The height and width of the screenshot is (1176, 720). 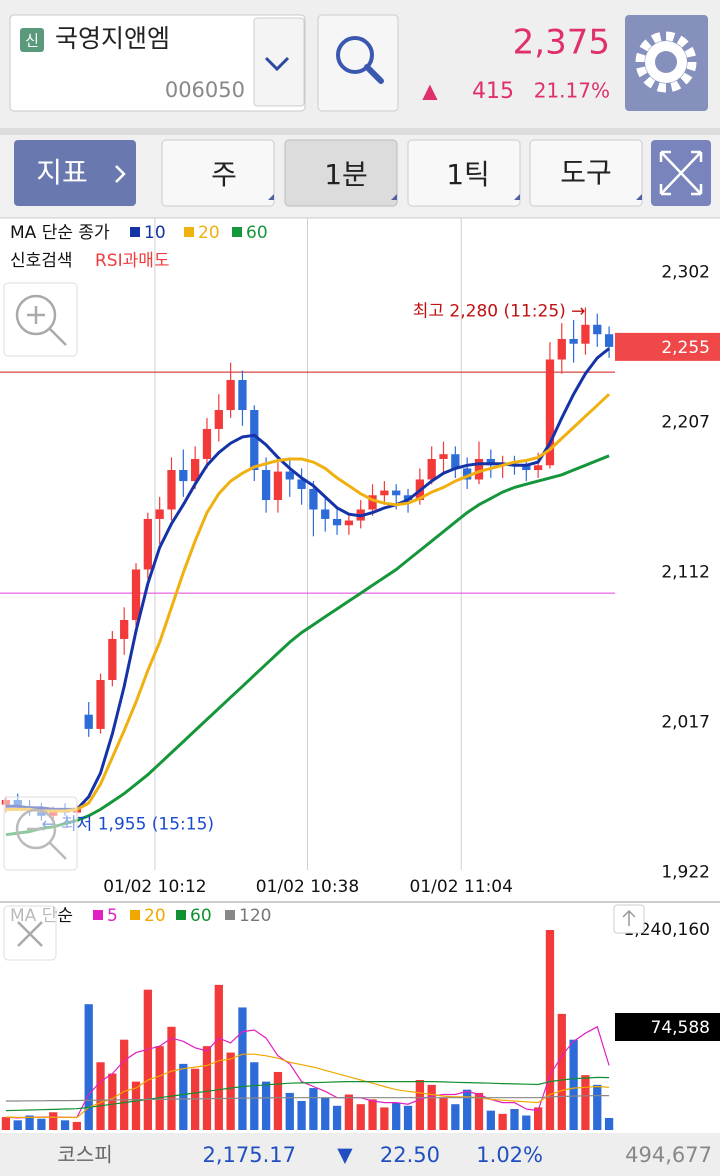 What do you see at coordinates (112, 916) in the screenshot?
I see `legend-label: 5` at bounding box center [112, 916].